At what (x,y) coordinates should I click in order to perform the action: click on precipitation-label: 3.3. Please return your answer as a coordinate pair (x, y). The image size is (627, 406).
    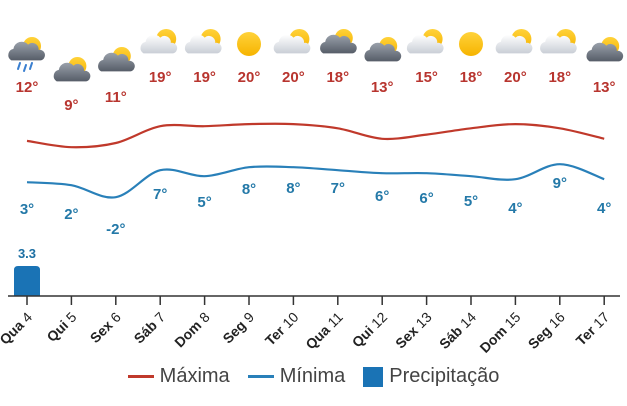
    Looking at the image, I should click on (27, 253).